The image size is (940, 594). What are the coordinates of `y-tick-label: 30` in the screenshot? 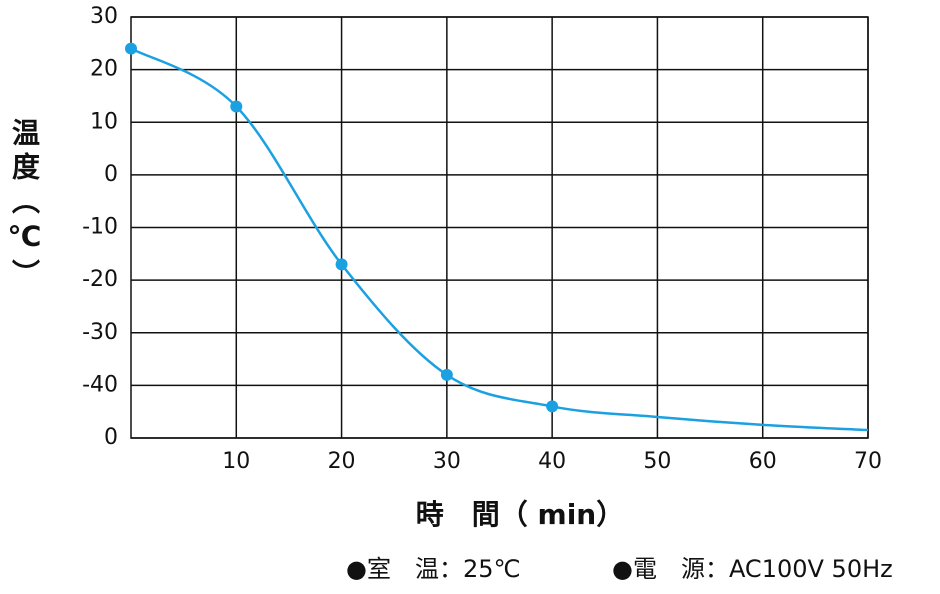 It's located at (104, 16).